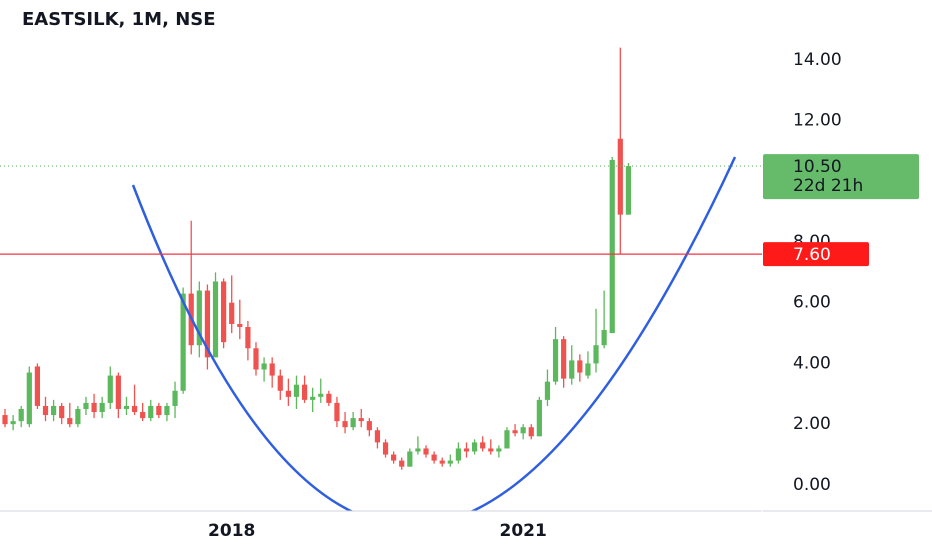 The width and height of the screenshot is (932, 550). Describe the element at coordinates (812, 424) in the screenshot. I see `y-tick-label: 2.00` at that location.